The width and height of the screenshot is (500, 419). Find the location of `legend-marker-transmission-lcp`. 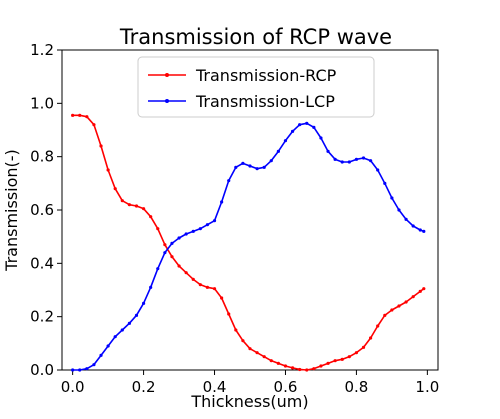

legend-marker-transmission-lcp is located at coordinates (167, 101).